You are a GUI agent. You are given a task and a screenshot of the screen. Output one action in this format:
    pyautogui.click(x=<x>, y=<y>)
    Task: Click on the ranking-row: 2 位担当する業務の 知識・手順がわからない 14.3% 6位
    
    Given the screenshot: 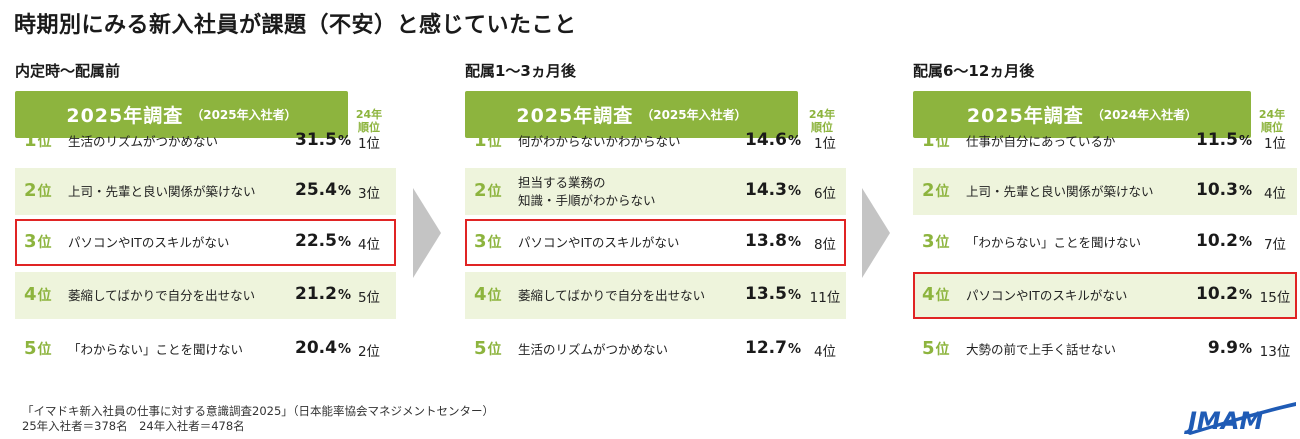 What is the action you would take?
    pyautogui.click(x=655, y=191)
    